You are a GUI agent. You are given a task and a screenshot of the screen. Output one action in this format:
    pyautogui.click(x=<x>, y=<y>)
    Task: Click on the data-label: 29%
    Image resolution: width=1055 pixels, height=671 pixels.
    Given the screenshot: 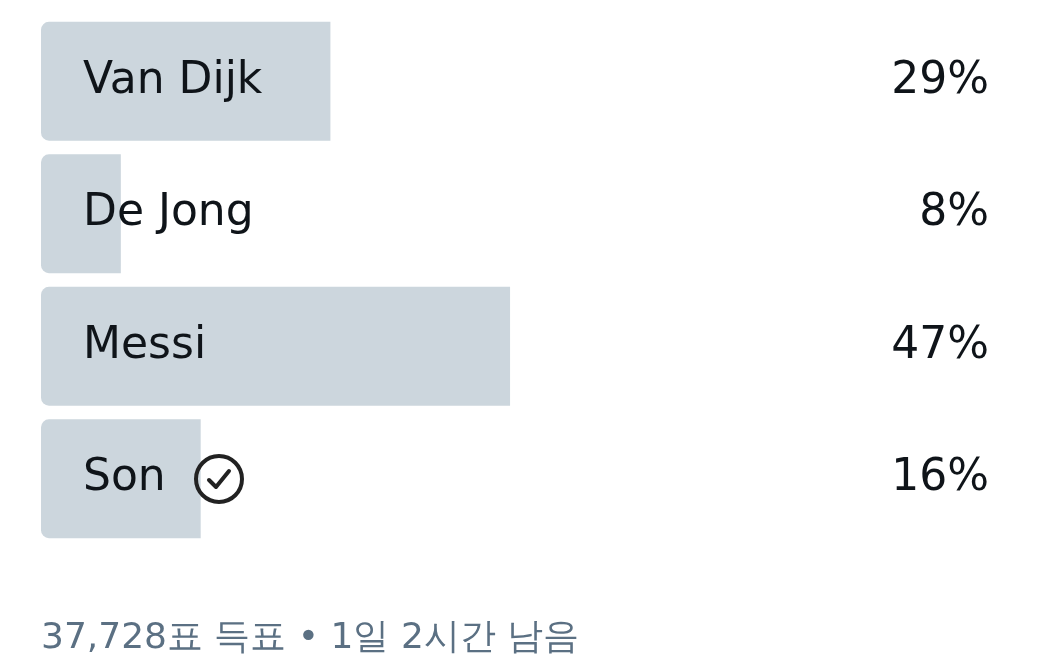 What is the action you would take?
    pyautogui.click(x=940, y=77)
    